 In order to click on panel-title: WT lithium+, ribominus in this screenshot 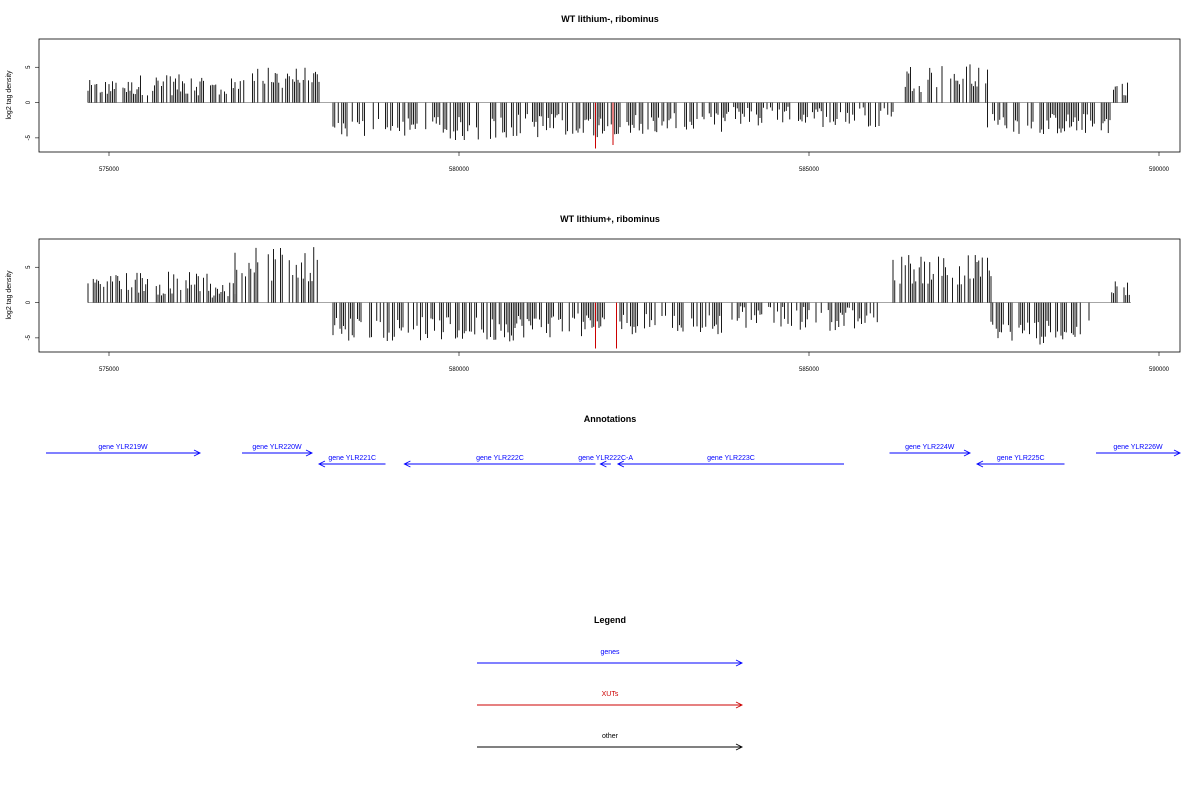, I will do `click(610, 219)`.